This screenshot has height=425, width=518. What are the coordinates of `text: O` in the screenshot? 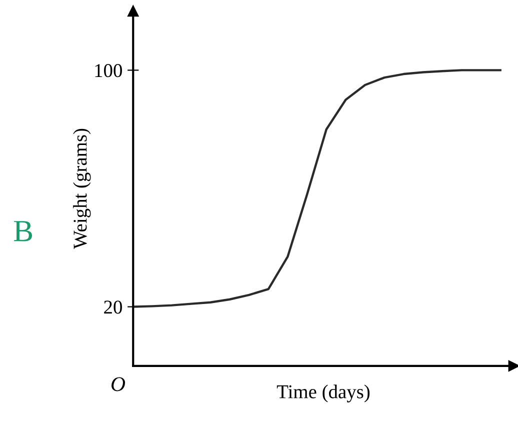 It's located at (119, 384).